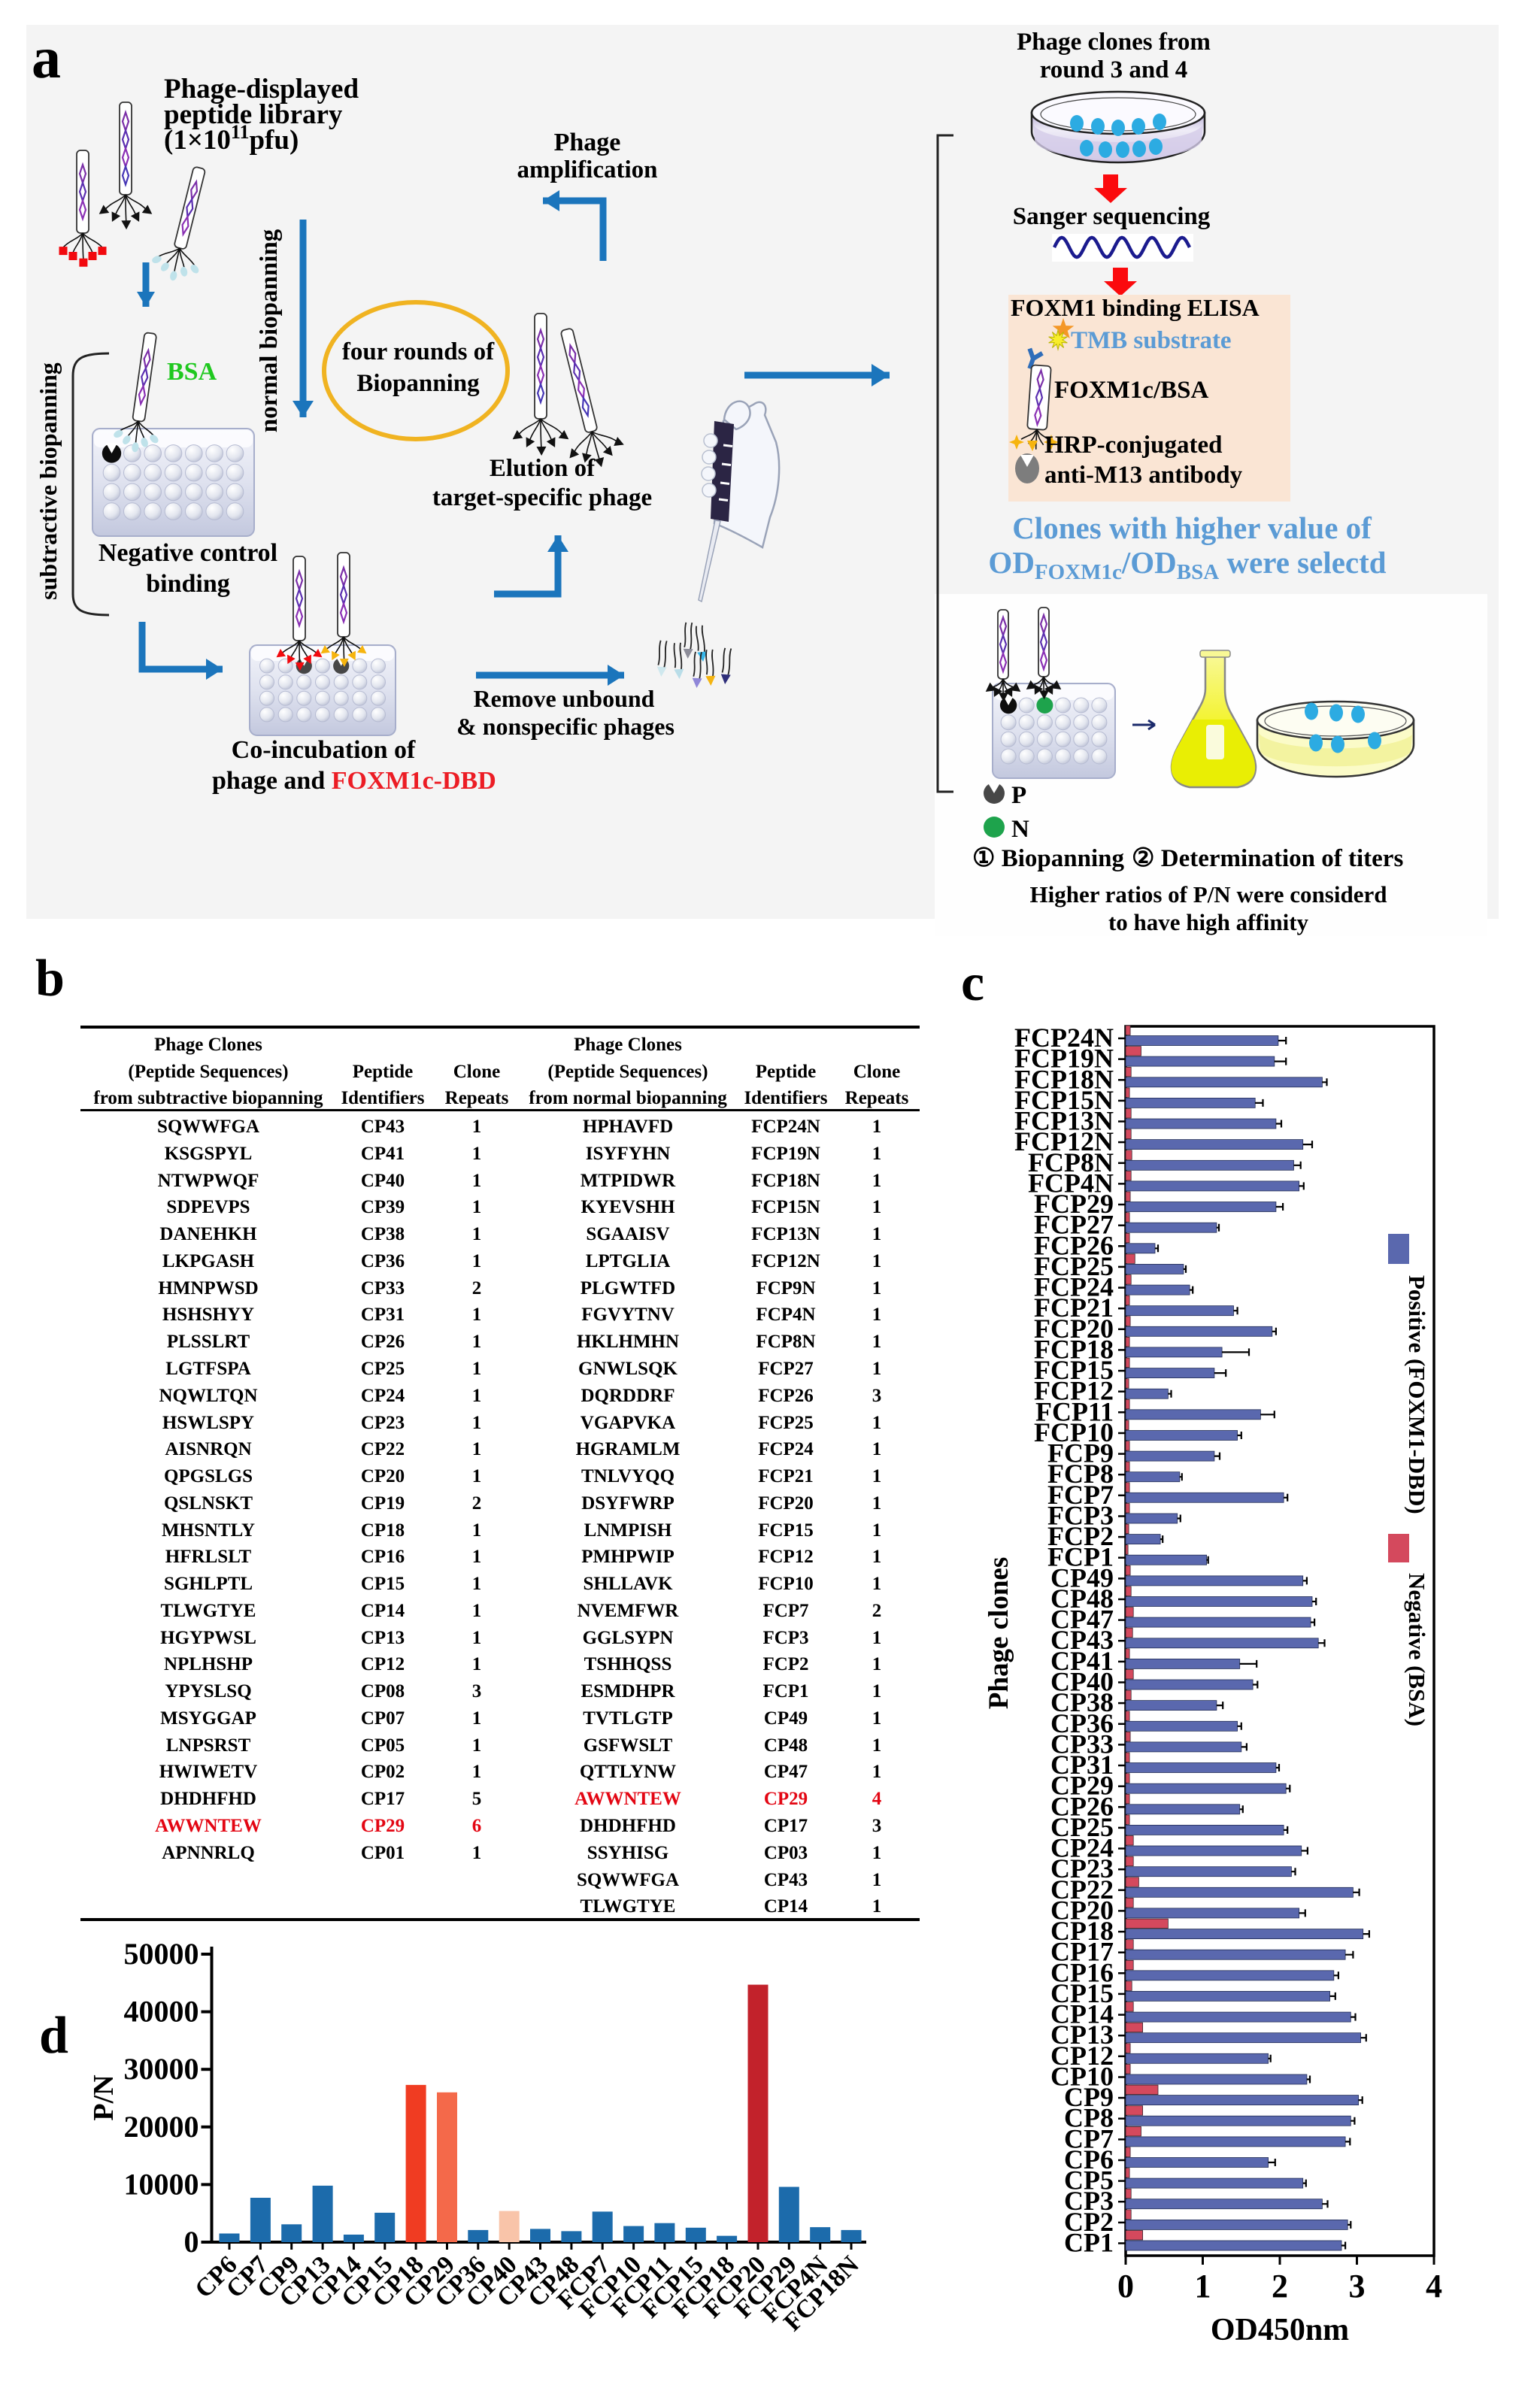  Describe the element at coordinates (1064, 1100) in the screenshot. I see `svg-text: FCP15N` at that location.